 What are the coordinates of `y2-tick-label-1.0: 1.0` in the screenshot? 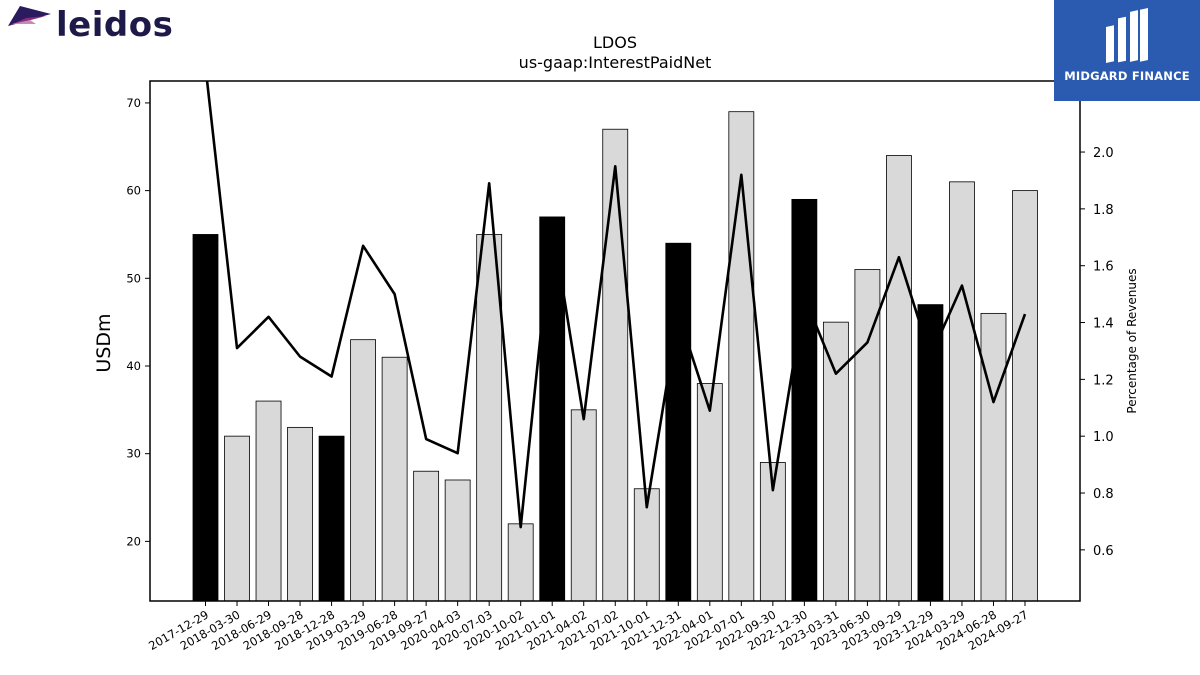 It's located at (1103, 437).